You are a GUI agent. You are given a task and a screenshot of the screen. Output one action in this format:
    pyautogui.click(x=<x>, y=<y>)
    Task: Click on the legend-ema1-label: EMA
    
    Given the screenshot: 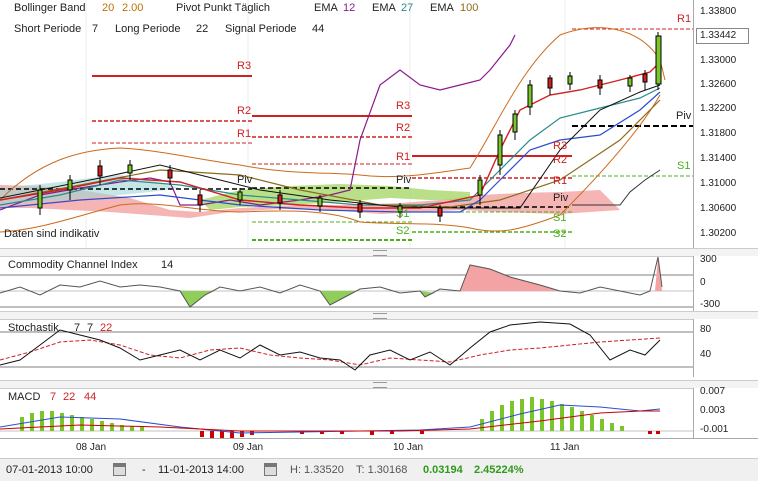 What is the action you would take?
    pyautogui.click(x=326, y=8)
    